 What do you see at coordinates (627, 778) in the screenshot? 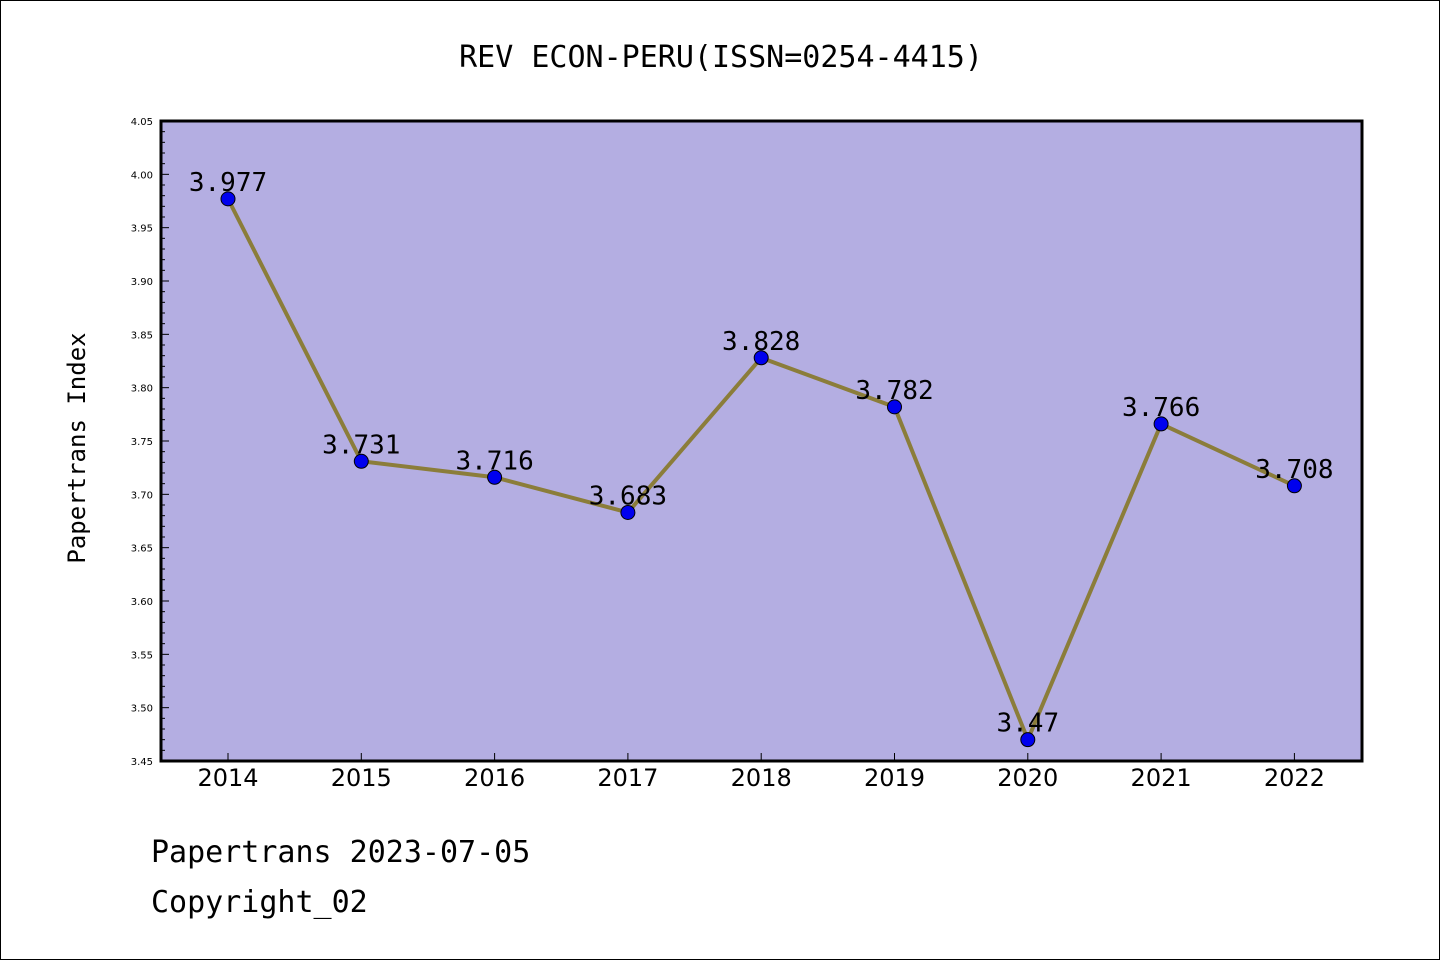
I see `x-tick-label: 2017` at bounding box center [627, 778].